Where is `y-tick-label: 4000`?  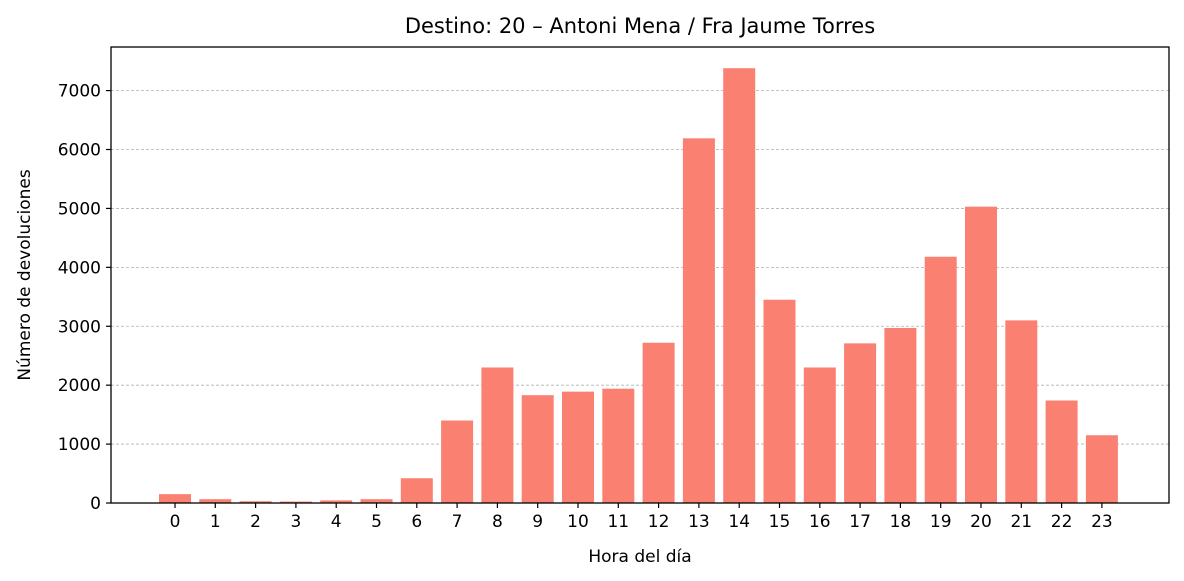
y-tick-label: 4000 is located at coordinates (79, 268).